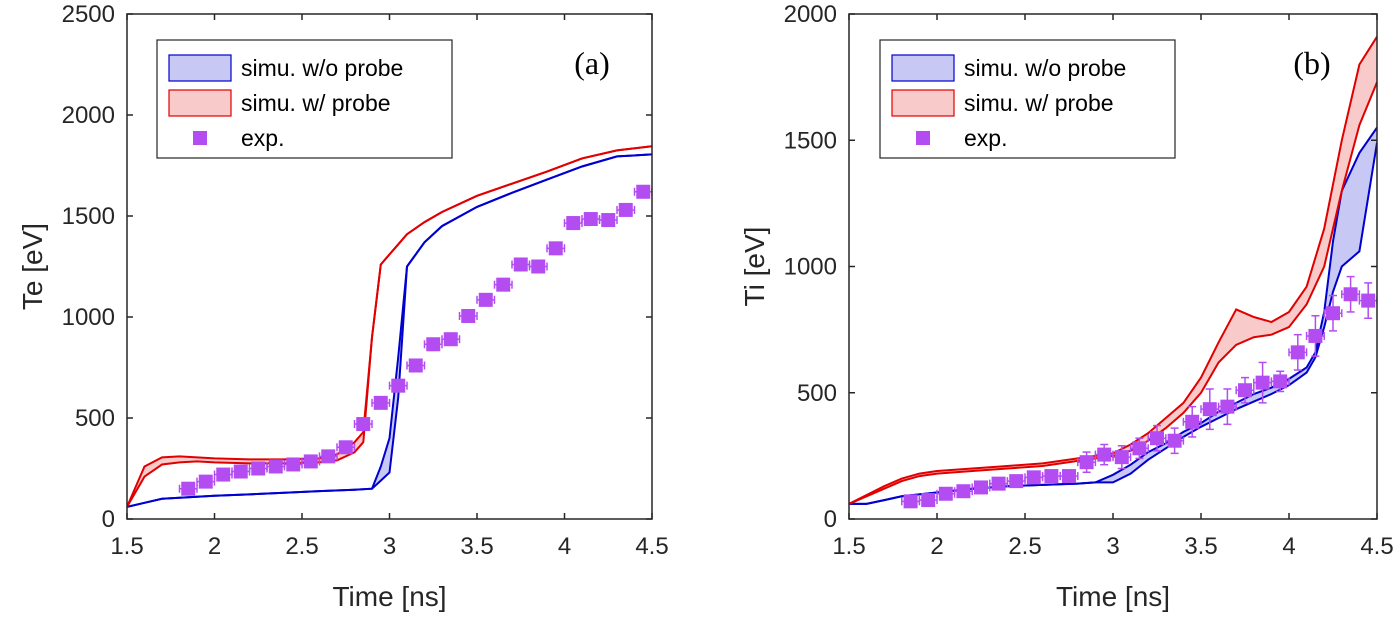 Image resolution: width=1400 pixels, height=618 pixels. What do you see at coordinates (32, 266) in the screenshot?
I see `y-axis-label: Te [eV]` at bounding box center [32, 266].